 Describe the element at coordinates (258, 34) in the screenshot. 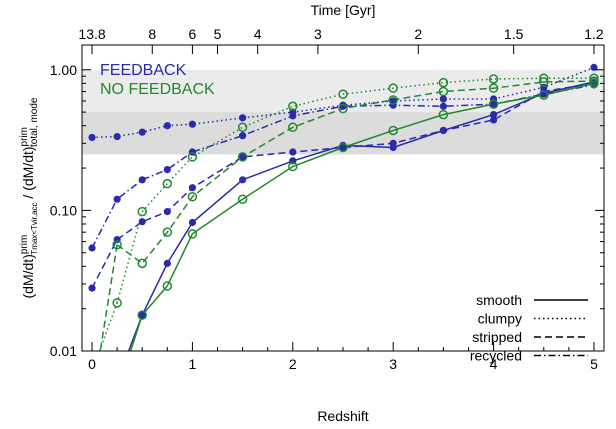

I see `top-tick-label-4: 4` at that location.